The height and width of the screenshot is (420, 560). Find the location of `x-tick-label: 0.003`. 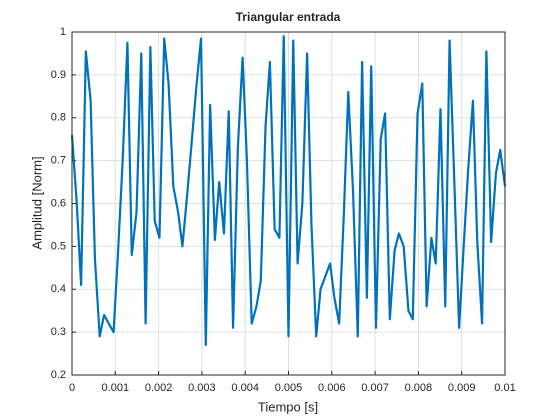

x-tick-label: 0.003 is located at coordinates (202, 388).